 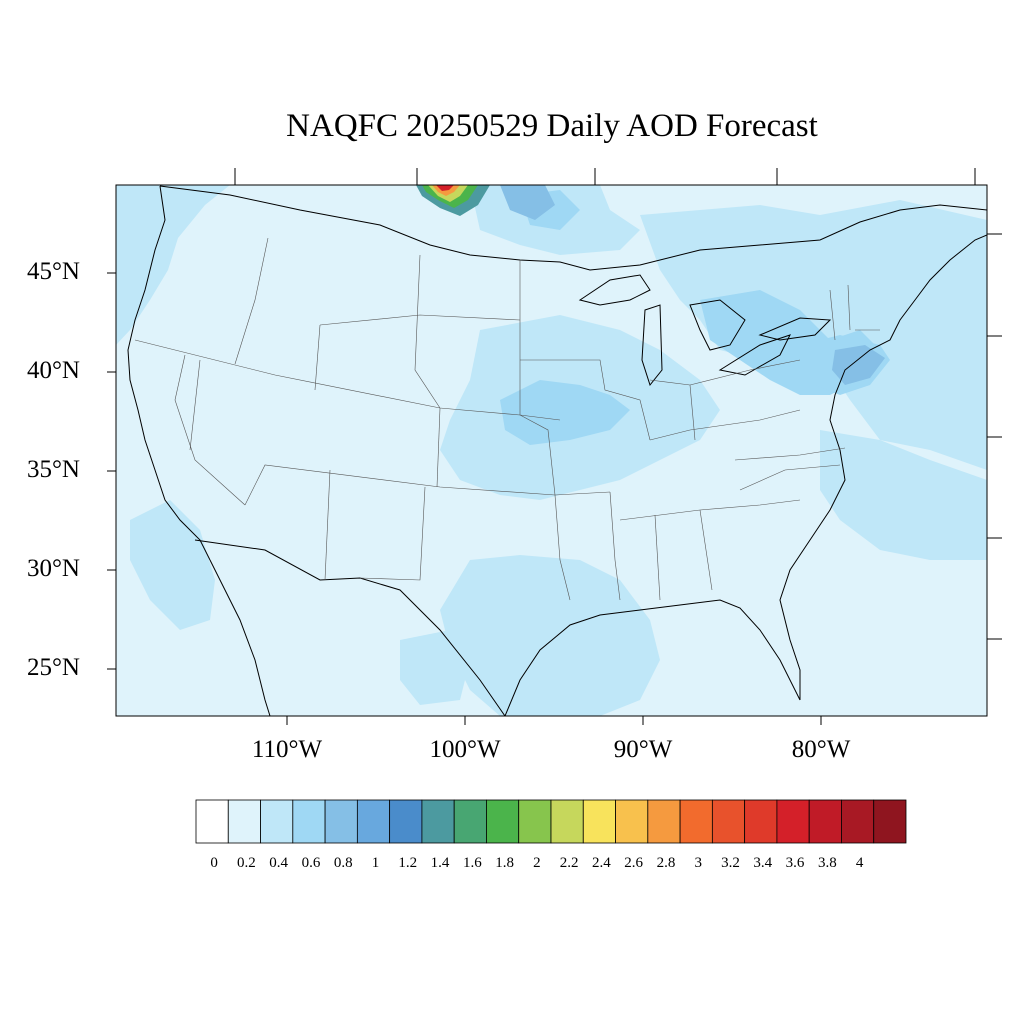 I want to click on lon-label-110w: 110°W, so click(x=287, y=749).